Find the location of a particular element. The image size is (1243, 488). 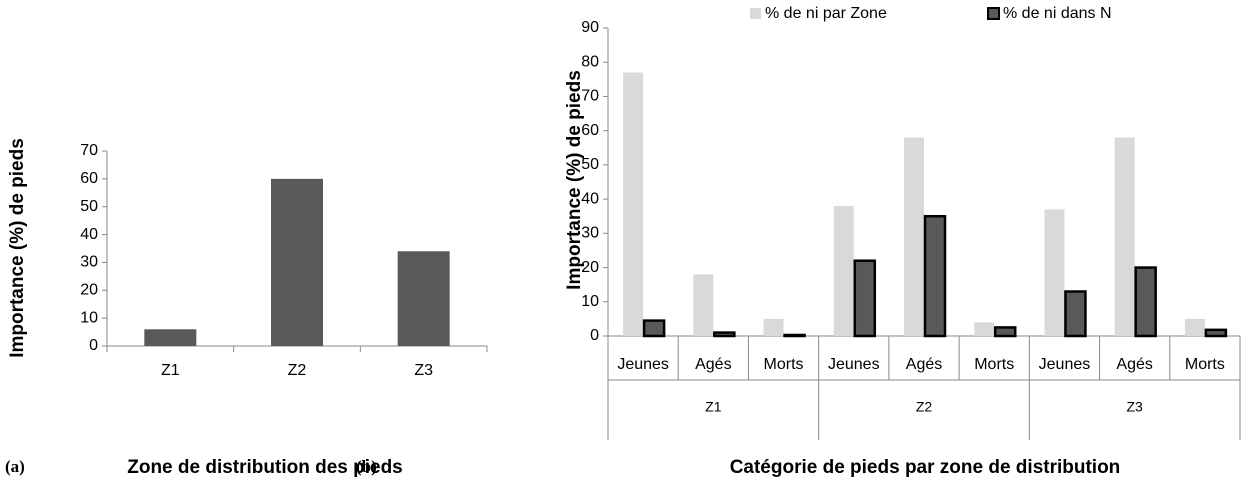

group-label: Z1 is located at coordinates (713, 407).